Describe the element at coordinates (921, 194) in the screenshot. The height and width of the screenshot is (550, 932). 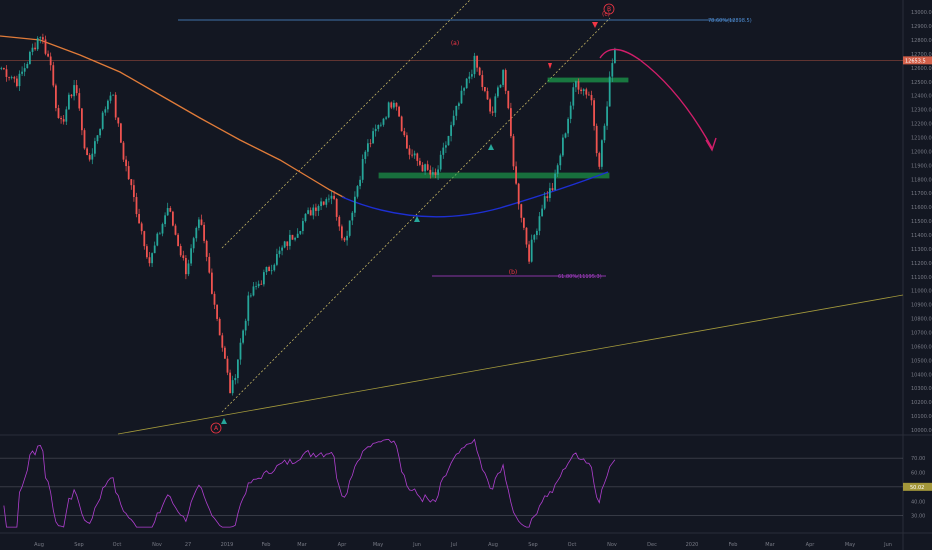
I see `price-tick-label: 11700.00` at that location.